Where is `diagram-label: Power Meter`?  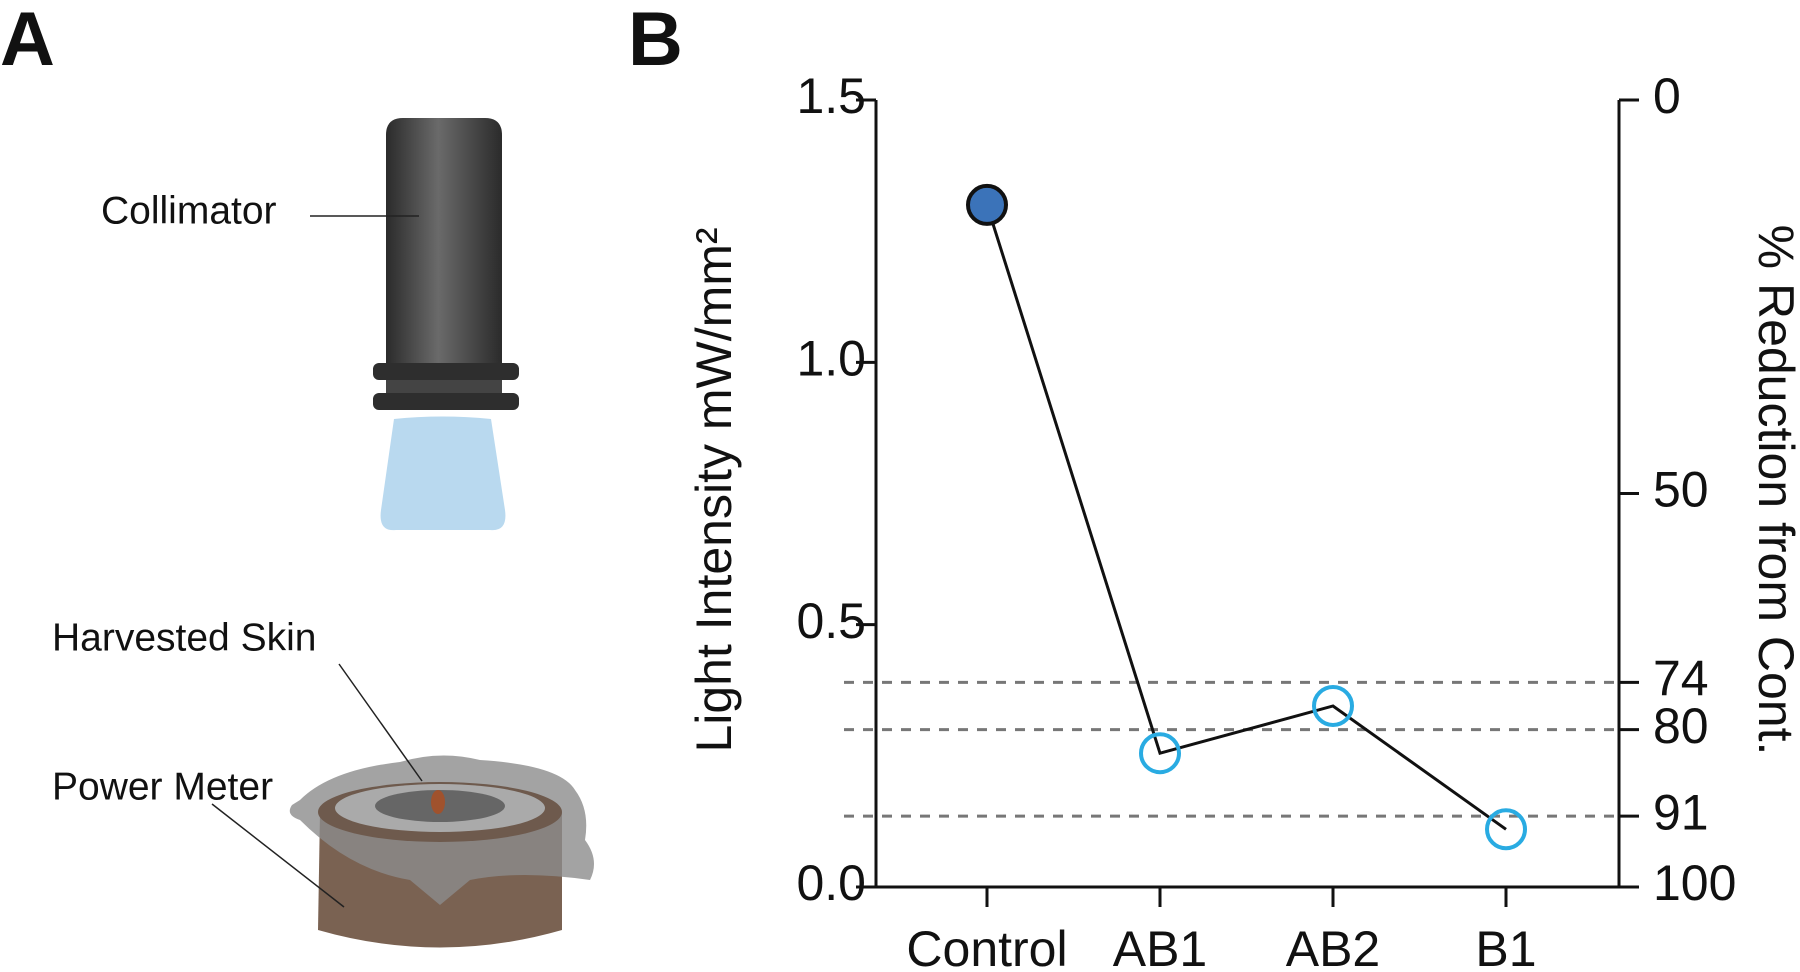
diagram-label: Power Meter is located at coordinates (162, 786).